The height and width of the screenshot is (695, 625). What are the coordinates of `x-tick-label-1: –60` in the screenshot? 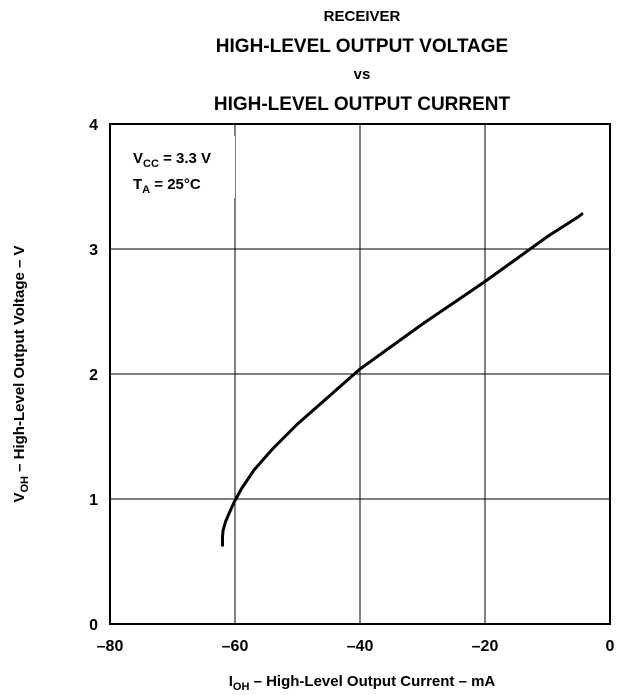 It's located at (235, 646).